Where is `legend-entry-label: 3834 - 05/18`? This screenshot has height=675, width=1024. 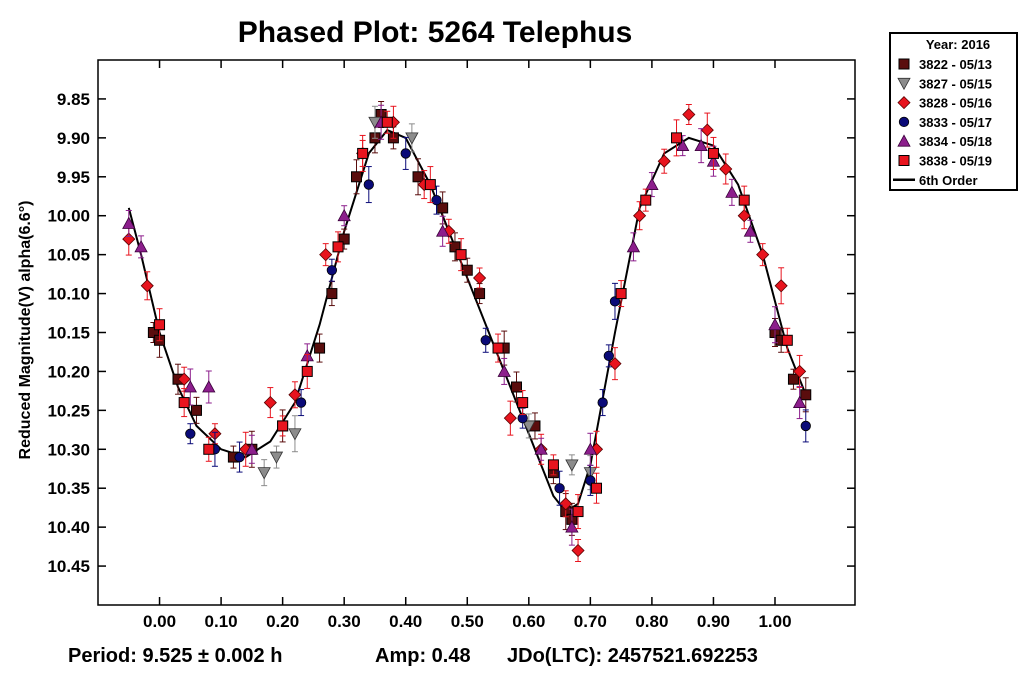 legend-entry-label: 3834 - 05/18 is located at coordinates (955, 141).